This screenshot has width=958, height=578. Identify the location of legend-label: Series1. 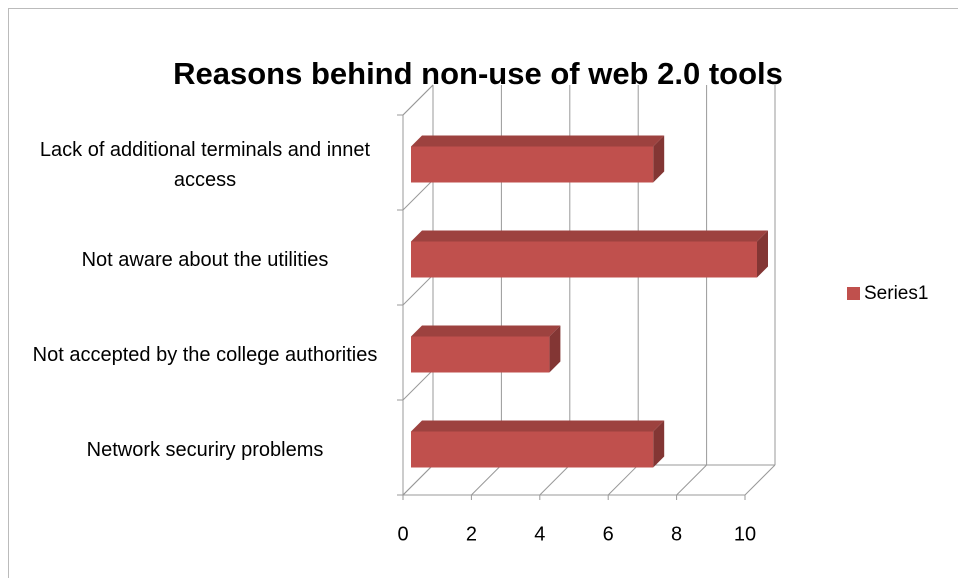
(896, 293).